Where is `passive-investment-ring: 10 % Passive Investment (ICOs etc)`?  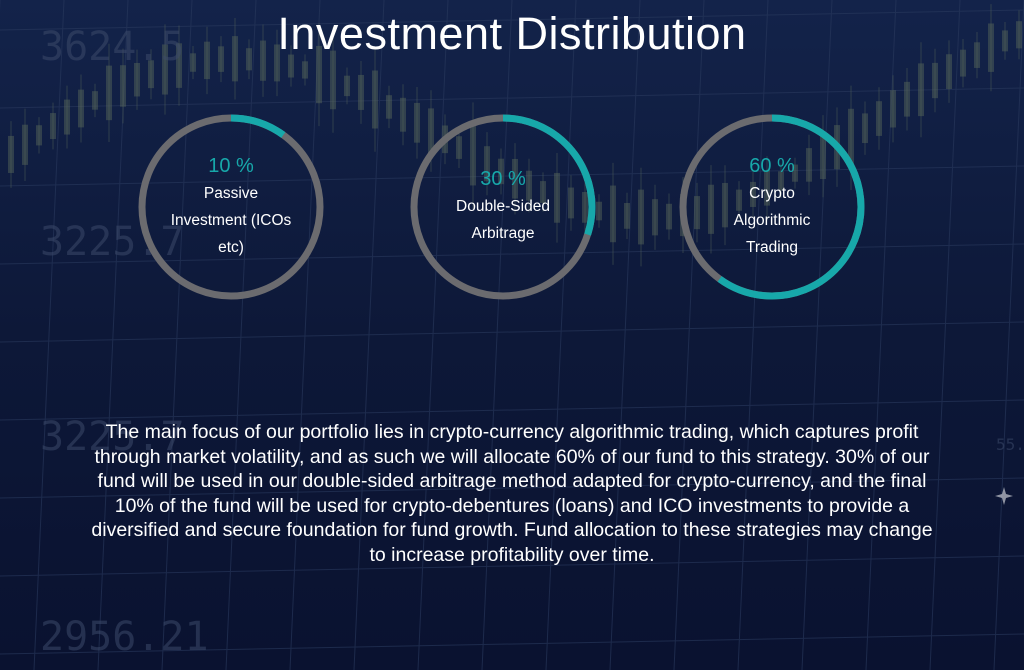 passive-investment-ring: 10 % Passive Investment (ICOs etc) is located at coordinates (231, 207).